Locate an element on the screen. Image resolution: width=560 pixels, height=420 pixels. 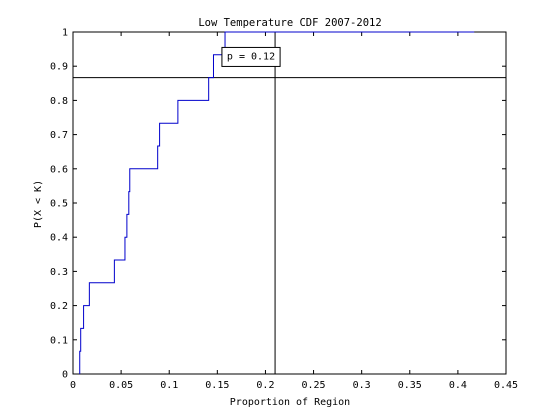
y-tick-label: 0.8 is located at coordinates (59, 101).